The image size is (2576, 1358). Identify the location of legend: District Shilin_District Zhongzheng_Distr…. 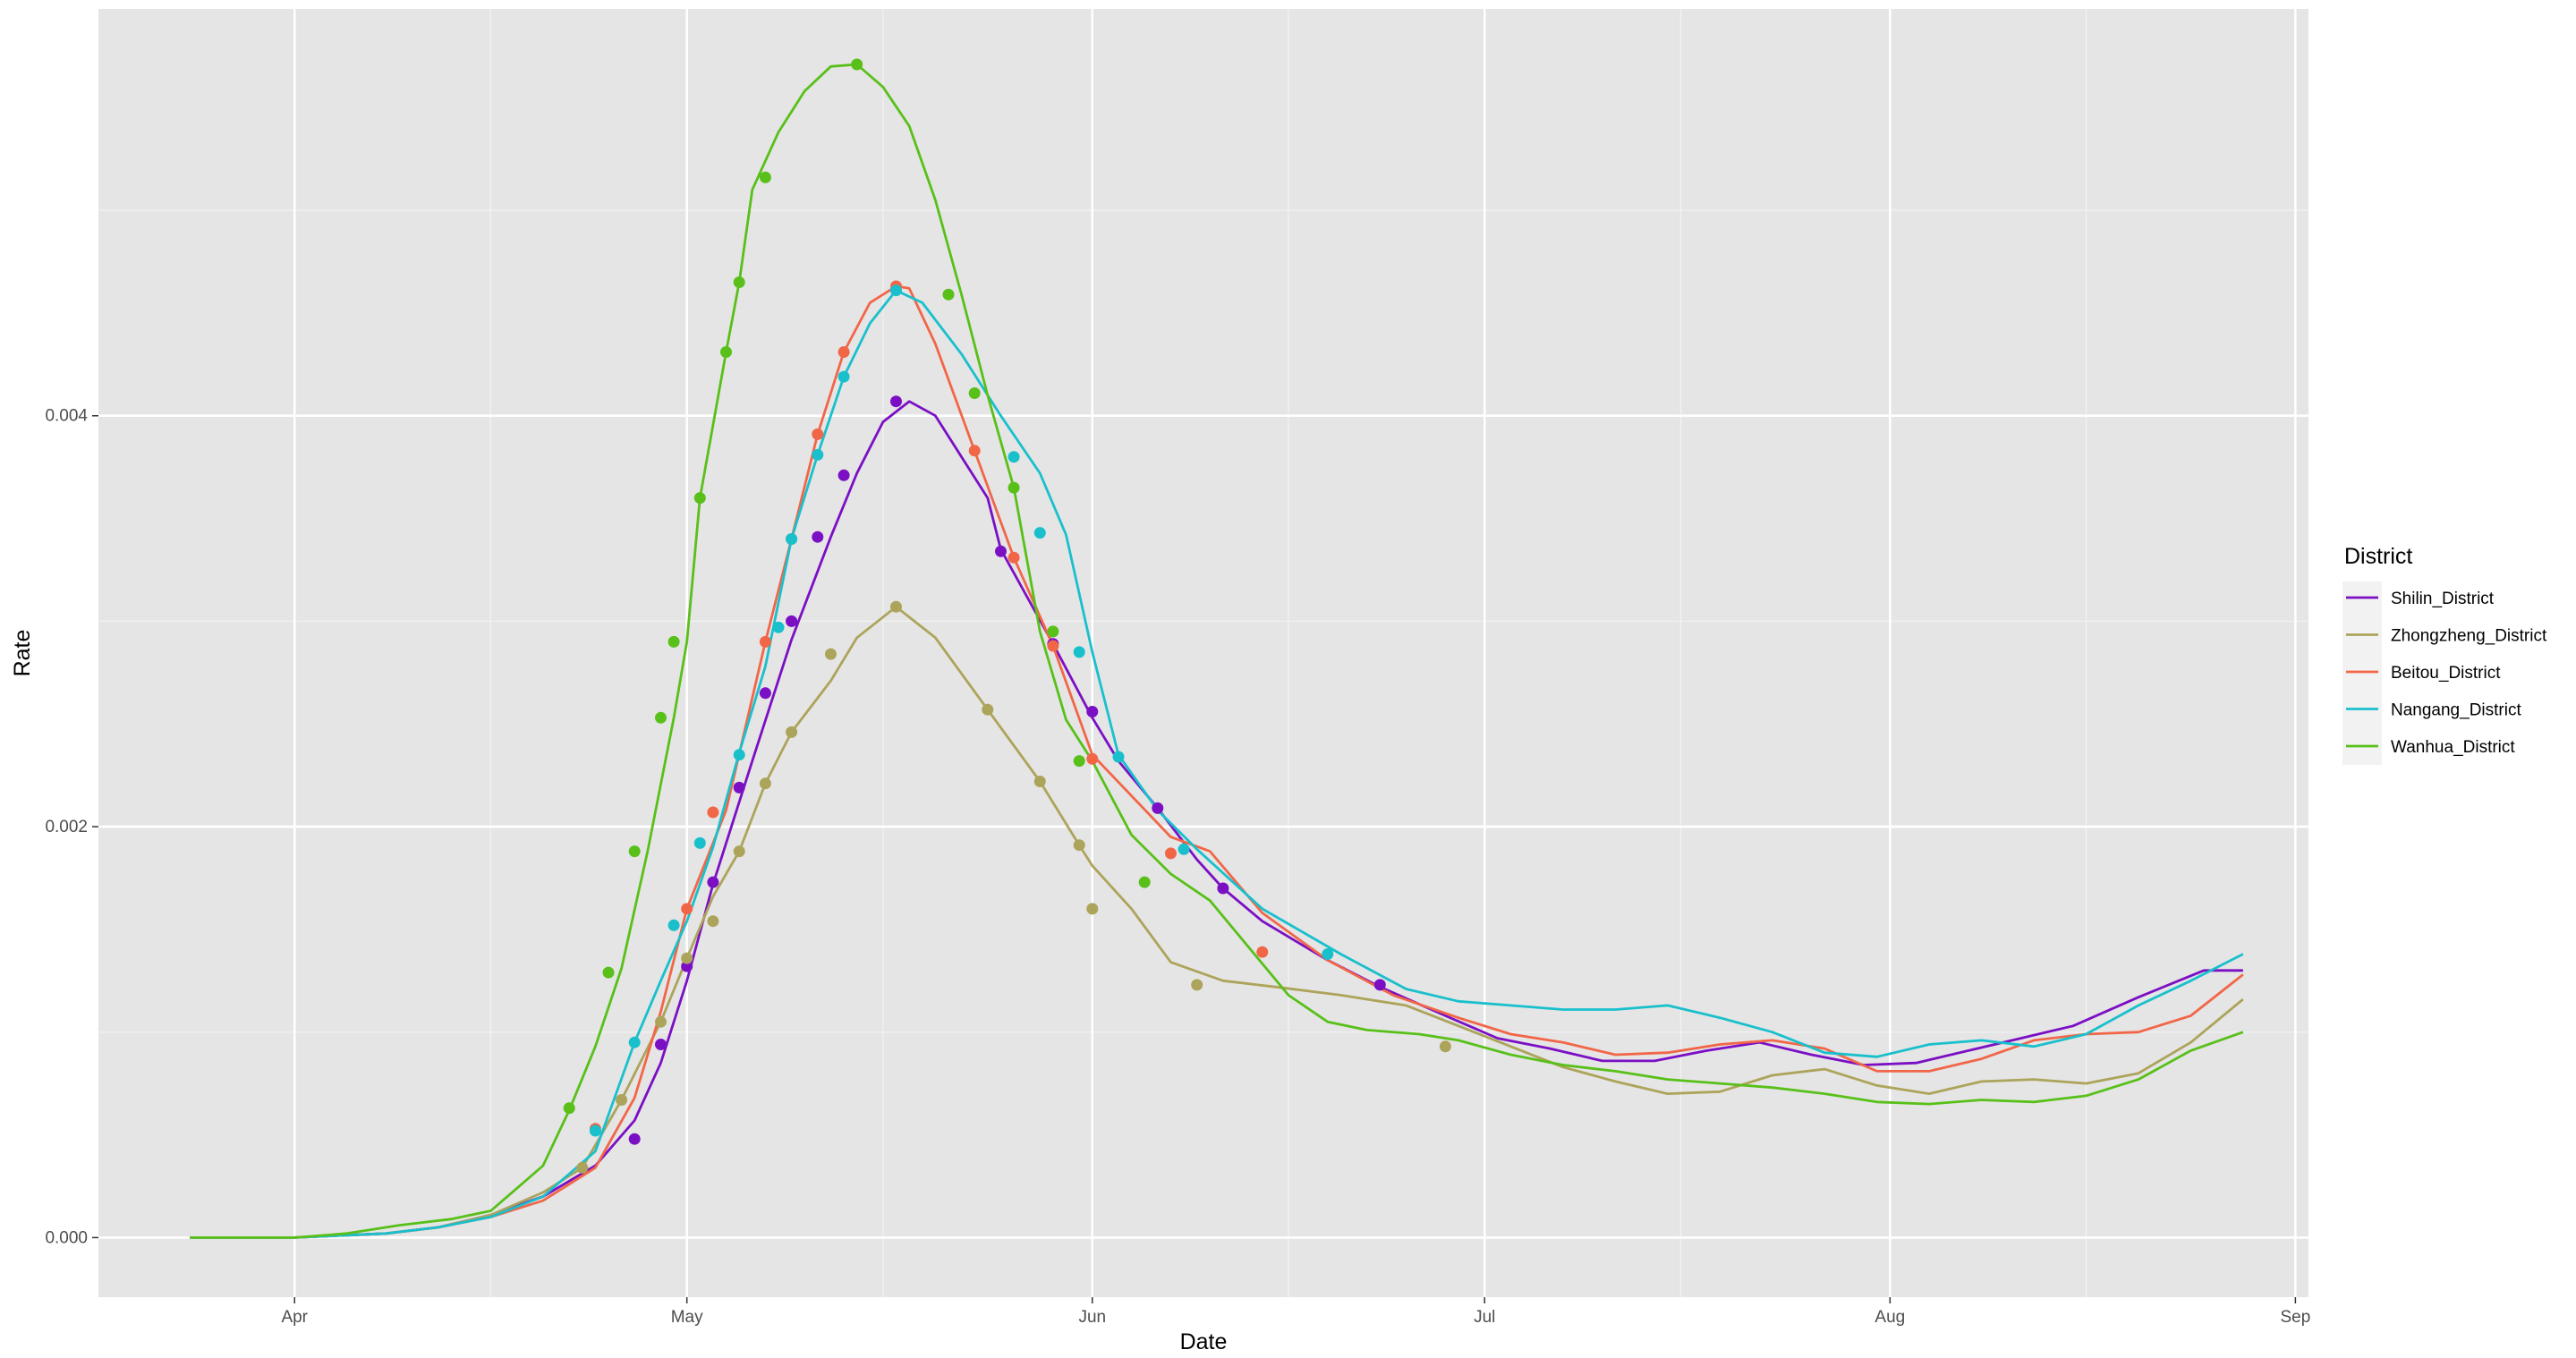
(2444, 654).